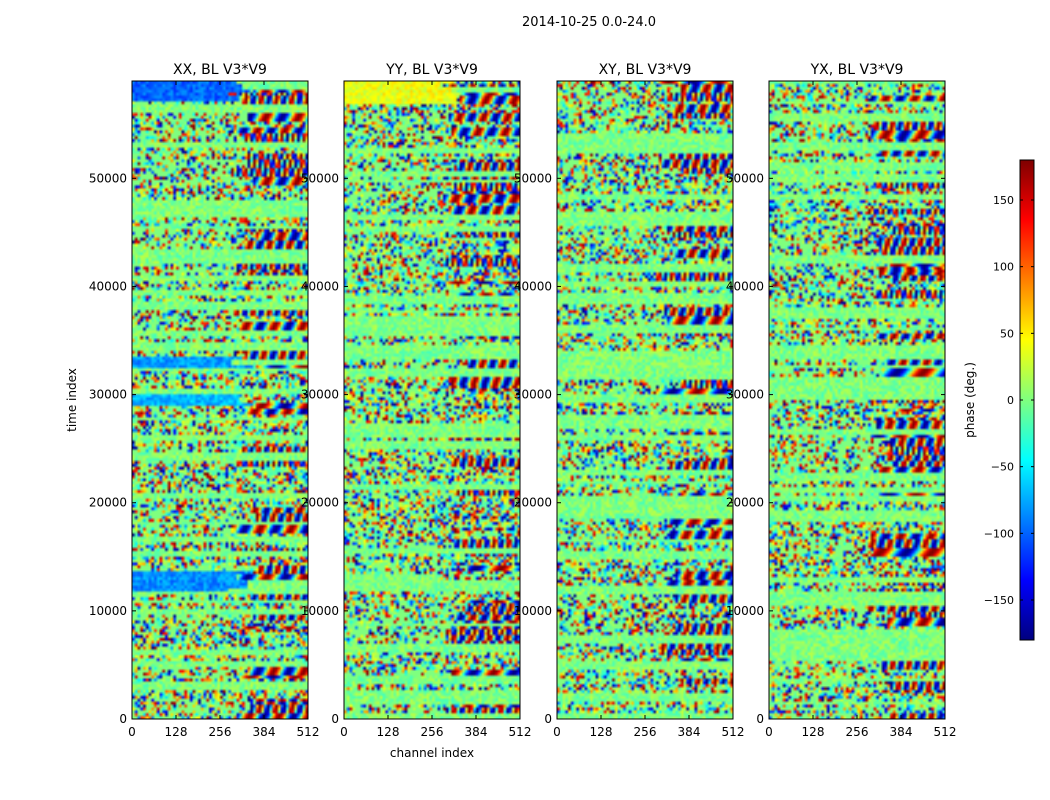  Describe the element at coordinates (431, 70) in the screenshot. I see `panel-title: YY, BL V3*V9` at that location.